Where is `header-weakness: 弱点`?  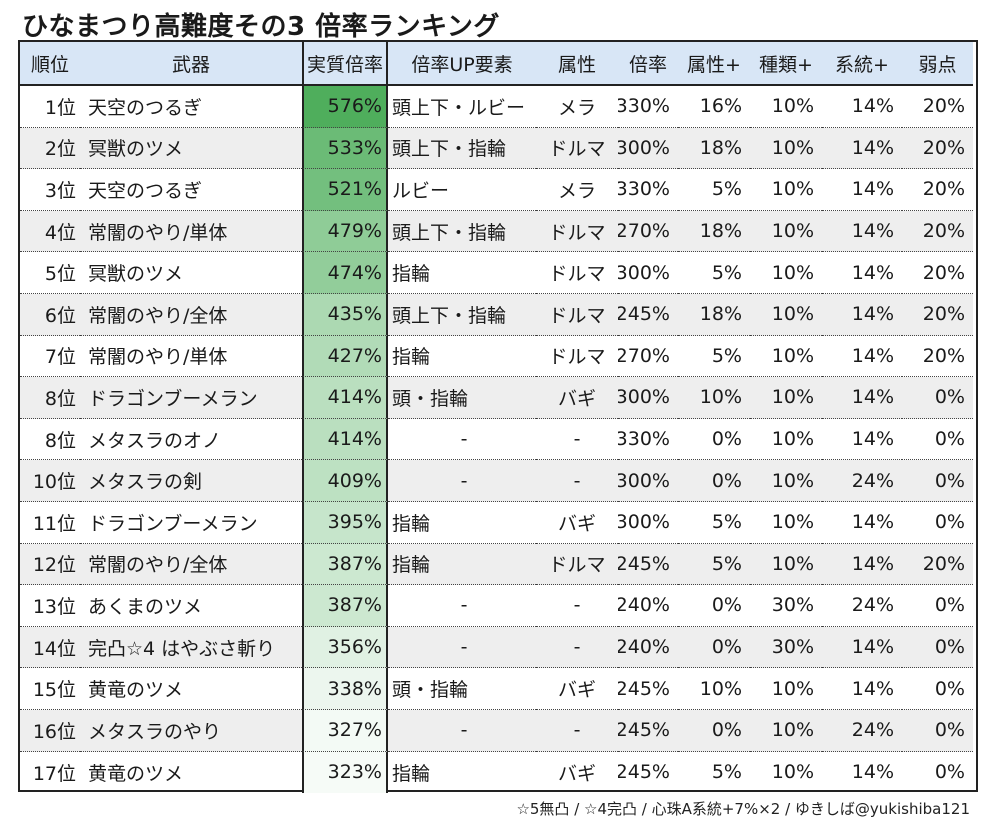 header-weakness: 弱点 is located at coordinates (937, 64).